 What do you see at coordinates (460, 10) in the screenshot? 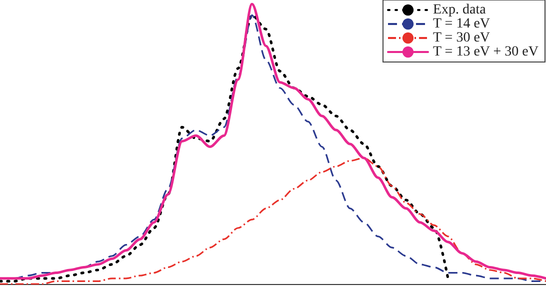
I see `legend-label: Exp. data` at bounding box center [460, 10].